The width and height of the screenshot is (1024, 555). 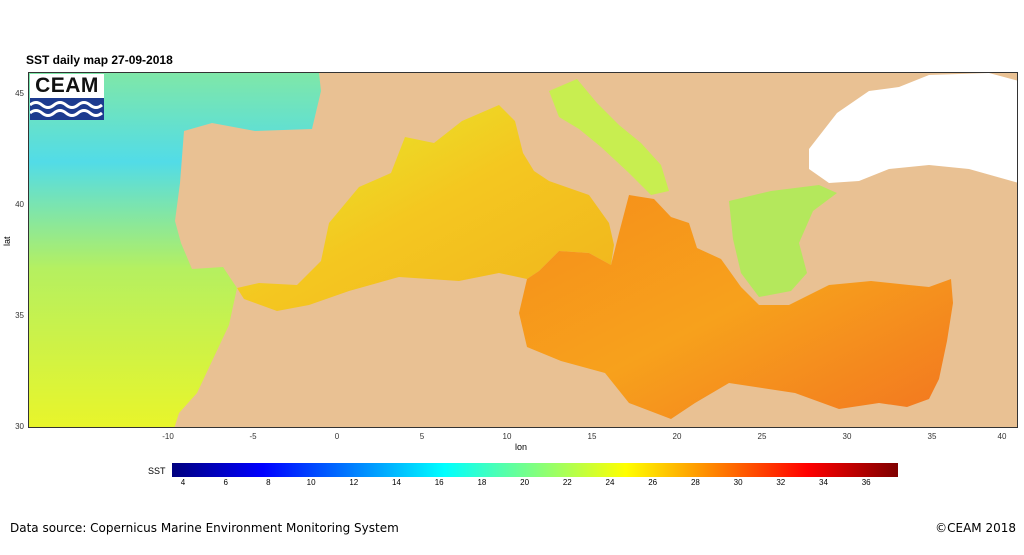 What do you see at coordinates (425, 208) in the screenshot?
I see `western-mediterranean` at bounding box center [425, 208].